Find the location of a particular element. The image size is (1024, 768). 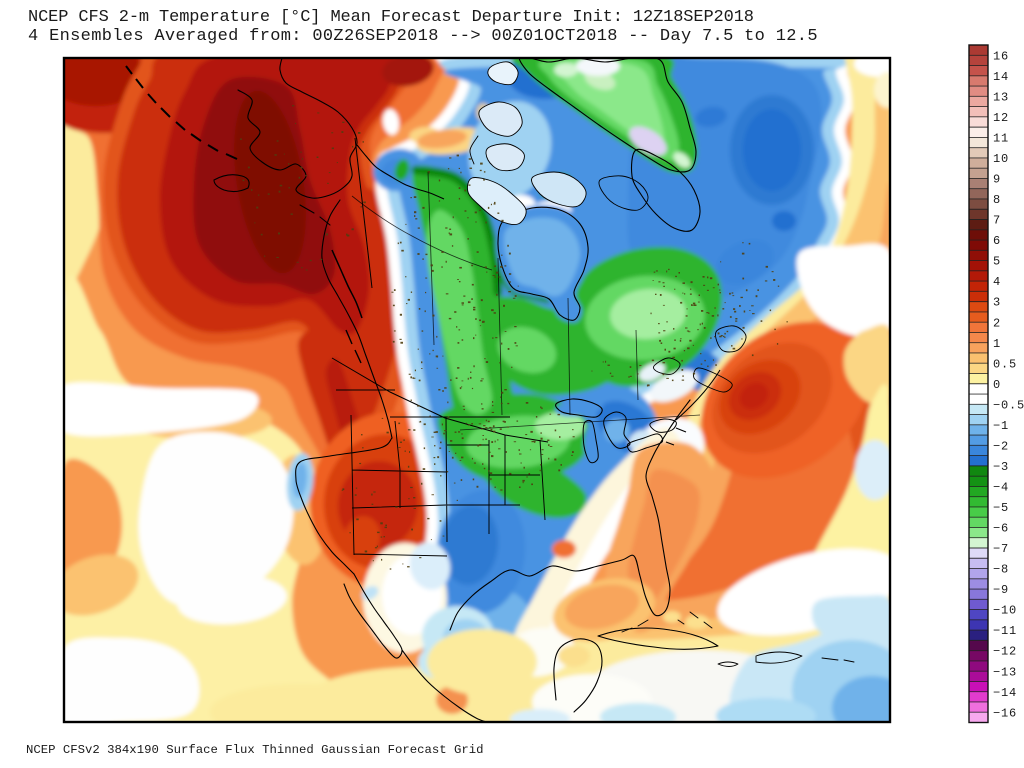

svg-text: −2 is located at coordinates (1001, 446).